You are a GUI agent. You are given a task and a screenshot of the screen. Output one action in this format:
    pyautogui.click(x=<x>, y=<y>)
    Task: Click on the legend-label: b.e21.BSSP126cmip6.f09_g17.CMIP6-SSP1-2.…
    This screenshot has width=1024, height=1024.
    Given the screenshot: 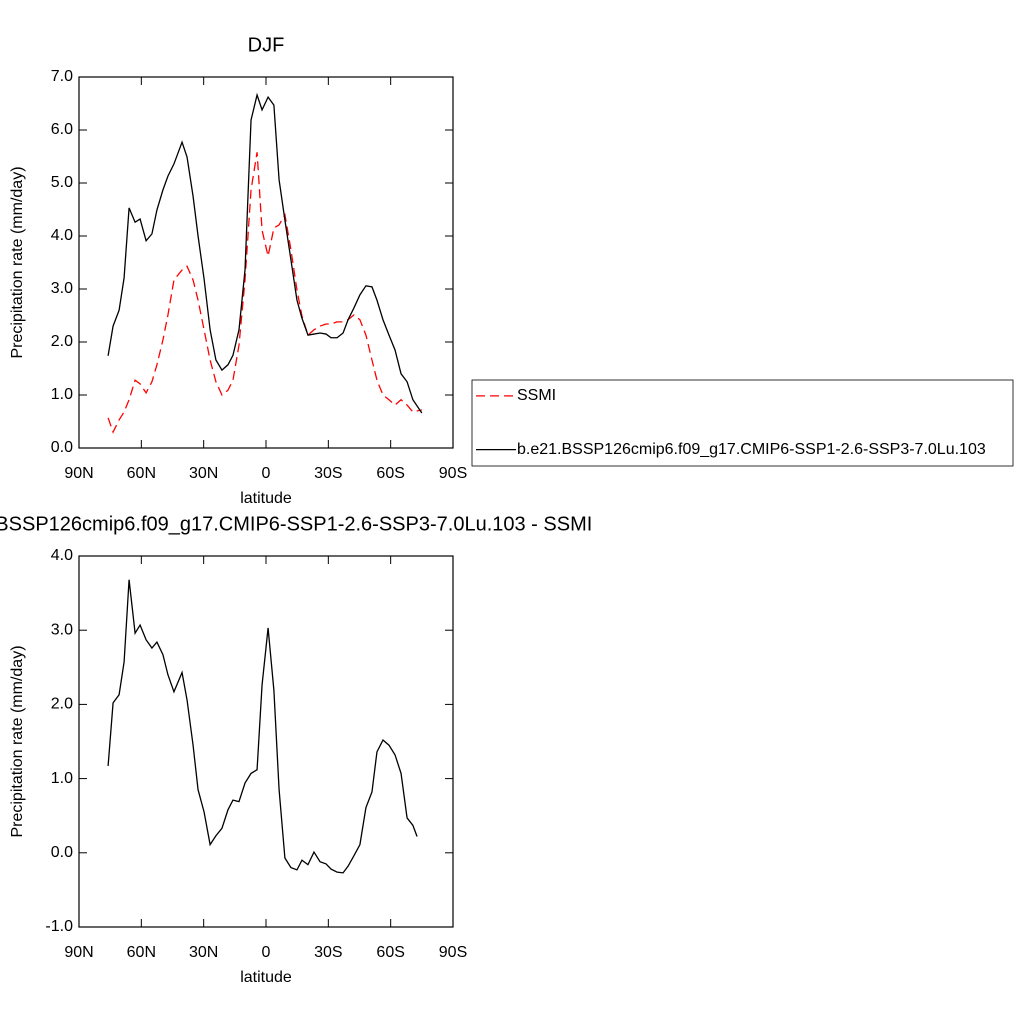 What is the action you would take?
    pyautogui.click(x=751, y=449)
    